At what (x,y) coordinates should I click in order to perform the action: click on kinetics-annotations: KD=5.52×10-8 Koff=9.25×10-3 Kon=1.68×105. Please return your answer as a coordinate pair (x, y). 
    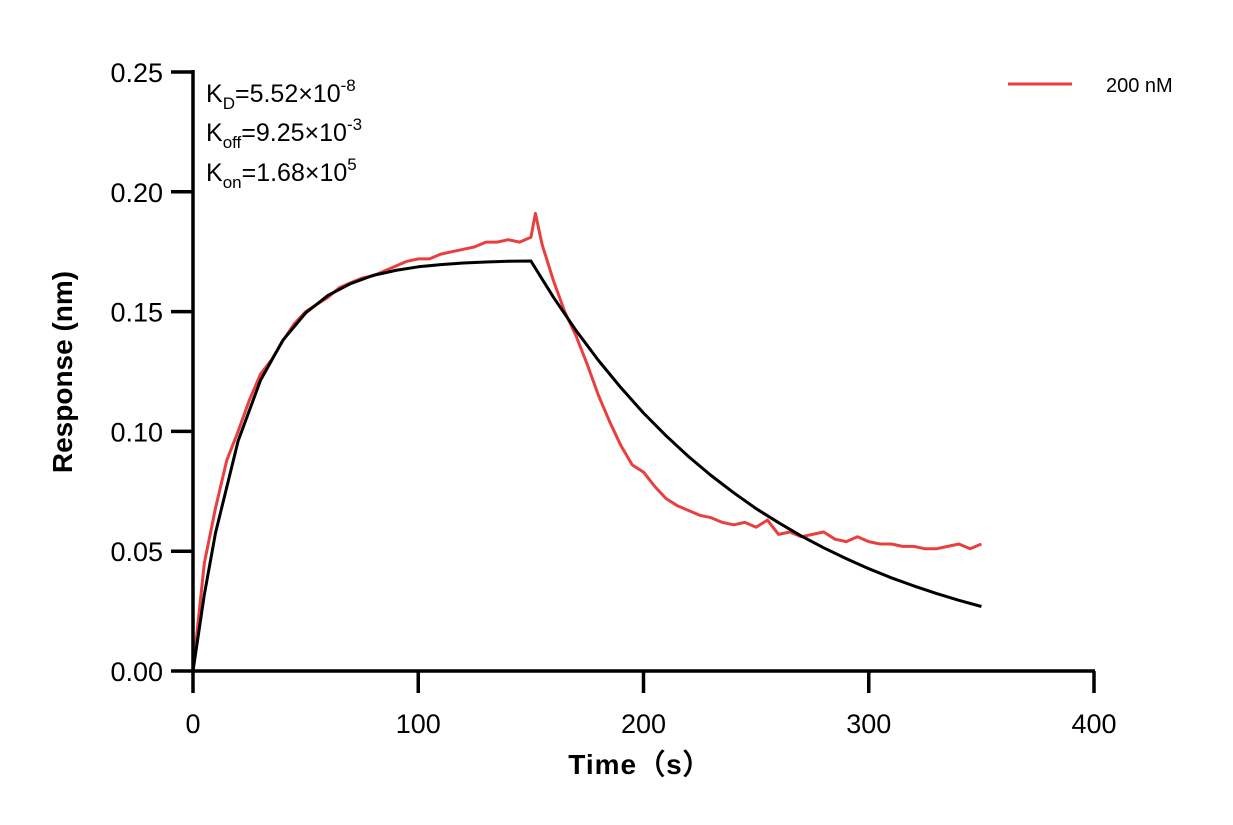
    Looking at the image, I should click on (284, 134).